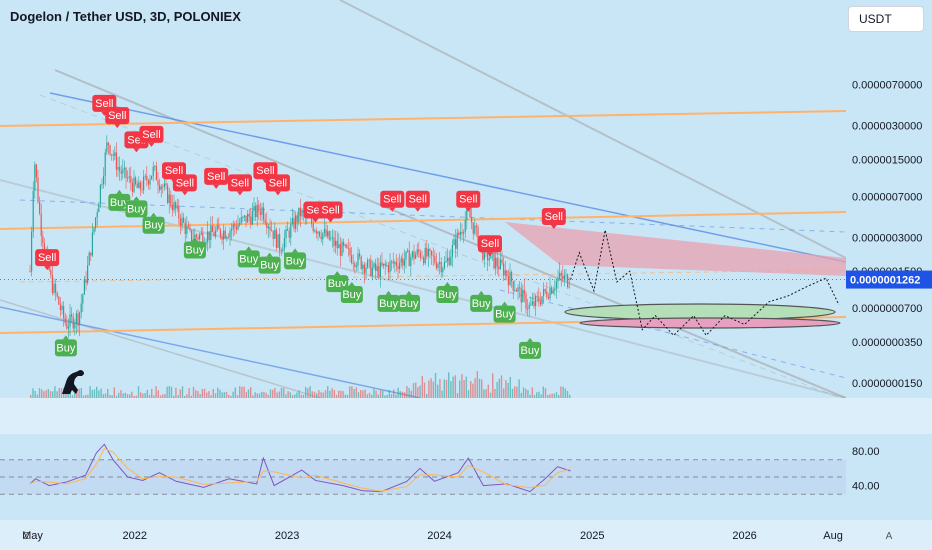 This screenshot has height=550, width=932. I want to click on rsi-ma-line, so click(300, 469).